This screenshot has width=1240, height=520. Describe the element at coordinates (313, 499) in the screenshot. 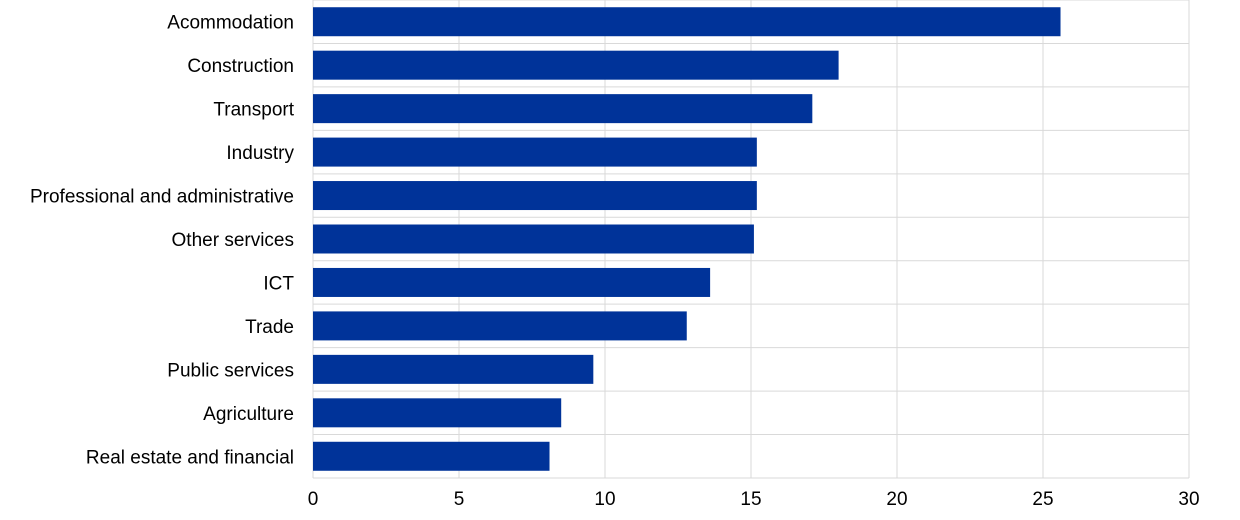

I see `x-tick-label: 0` at that location.